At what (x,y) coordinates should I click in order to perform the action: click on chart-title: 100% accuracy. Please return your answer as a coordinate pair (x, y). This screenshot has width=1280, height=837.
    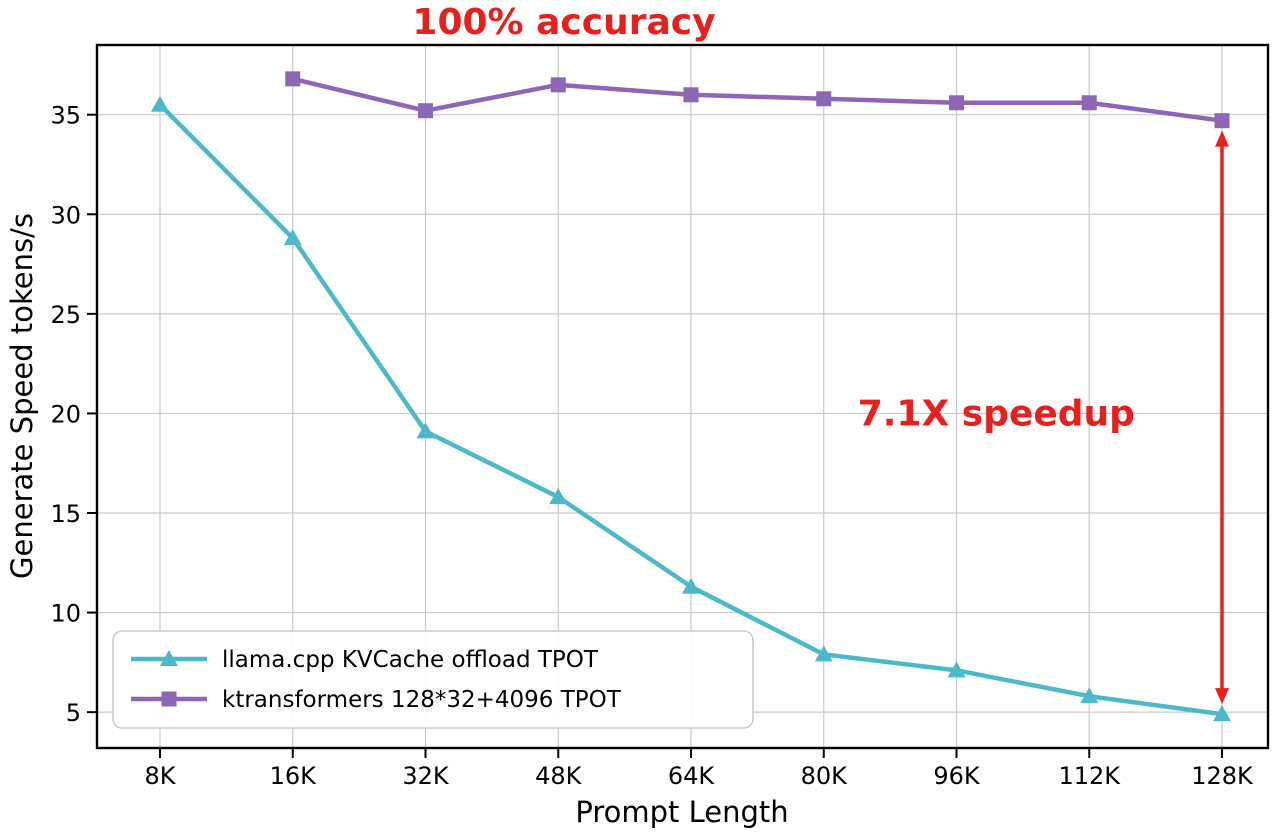
    Looking at the image, I should click on (563, 22).